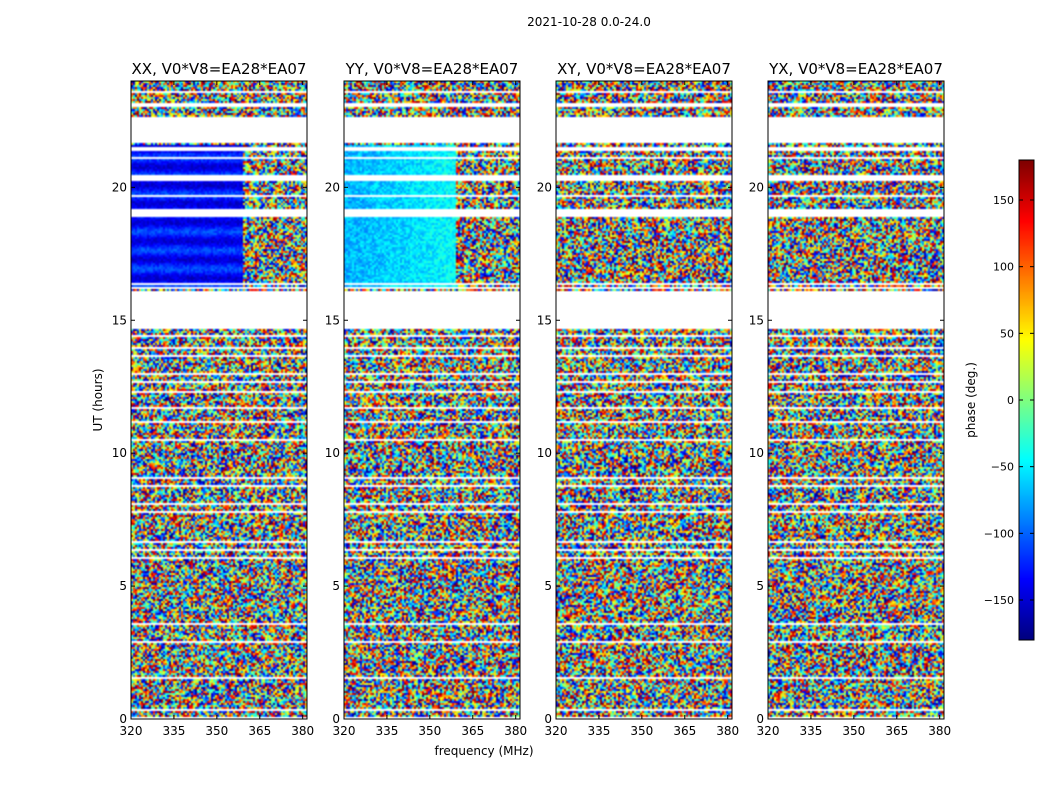 This screenshot has height=800, width=1050. I want to click on colorbar-tick-label: 0, so click(1010, 400).